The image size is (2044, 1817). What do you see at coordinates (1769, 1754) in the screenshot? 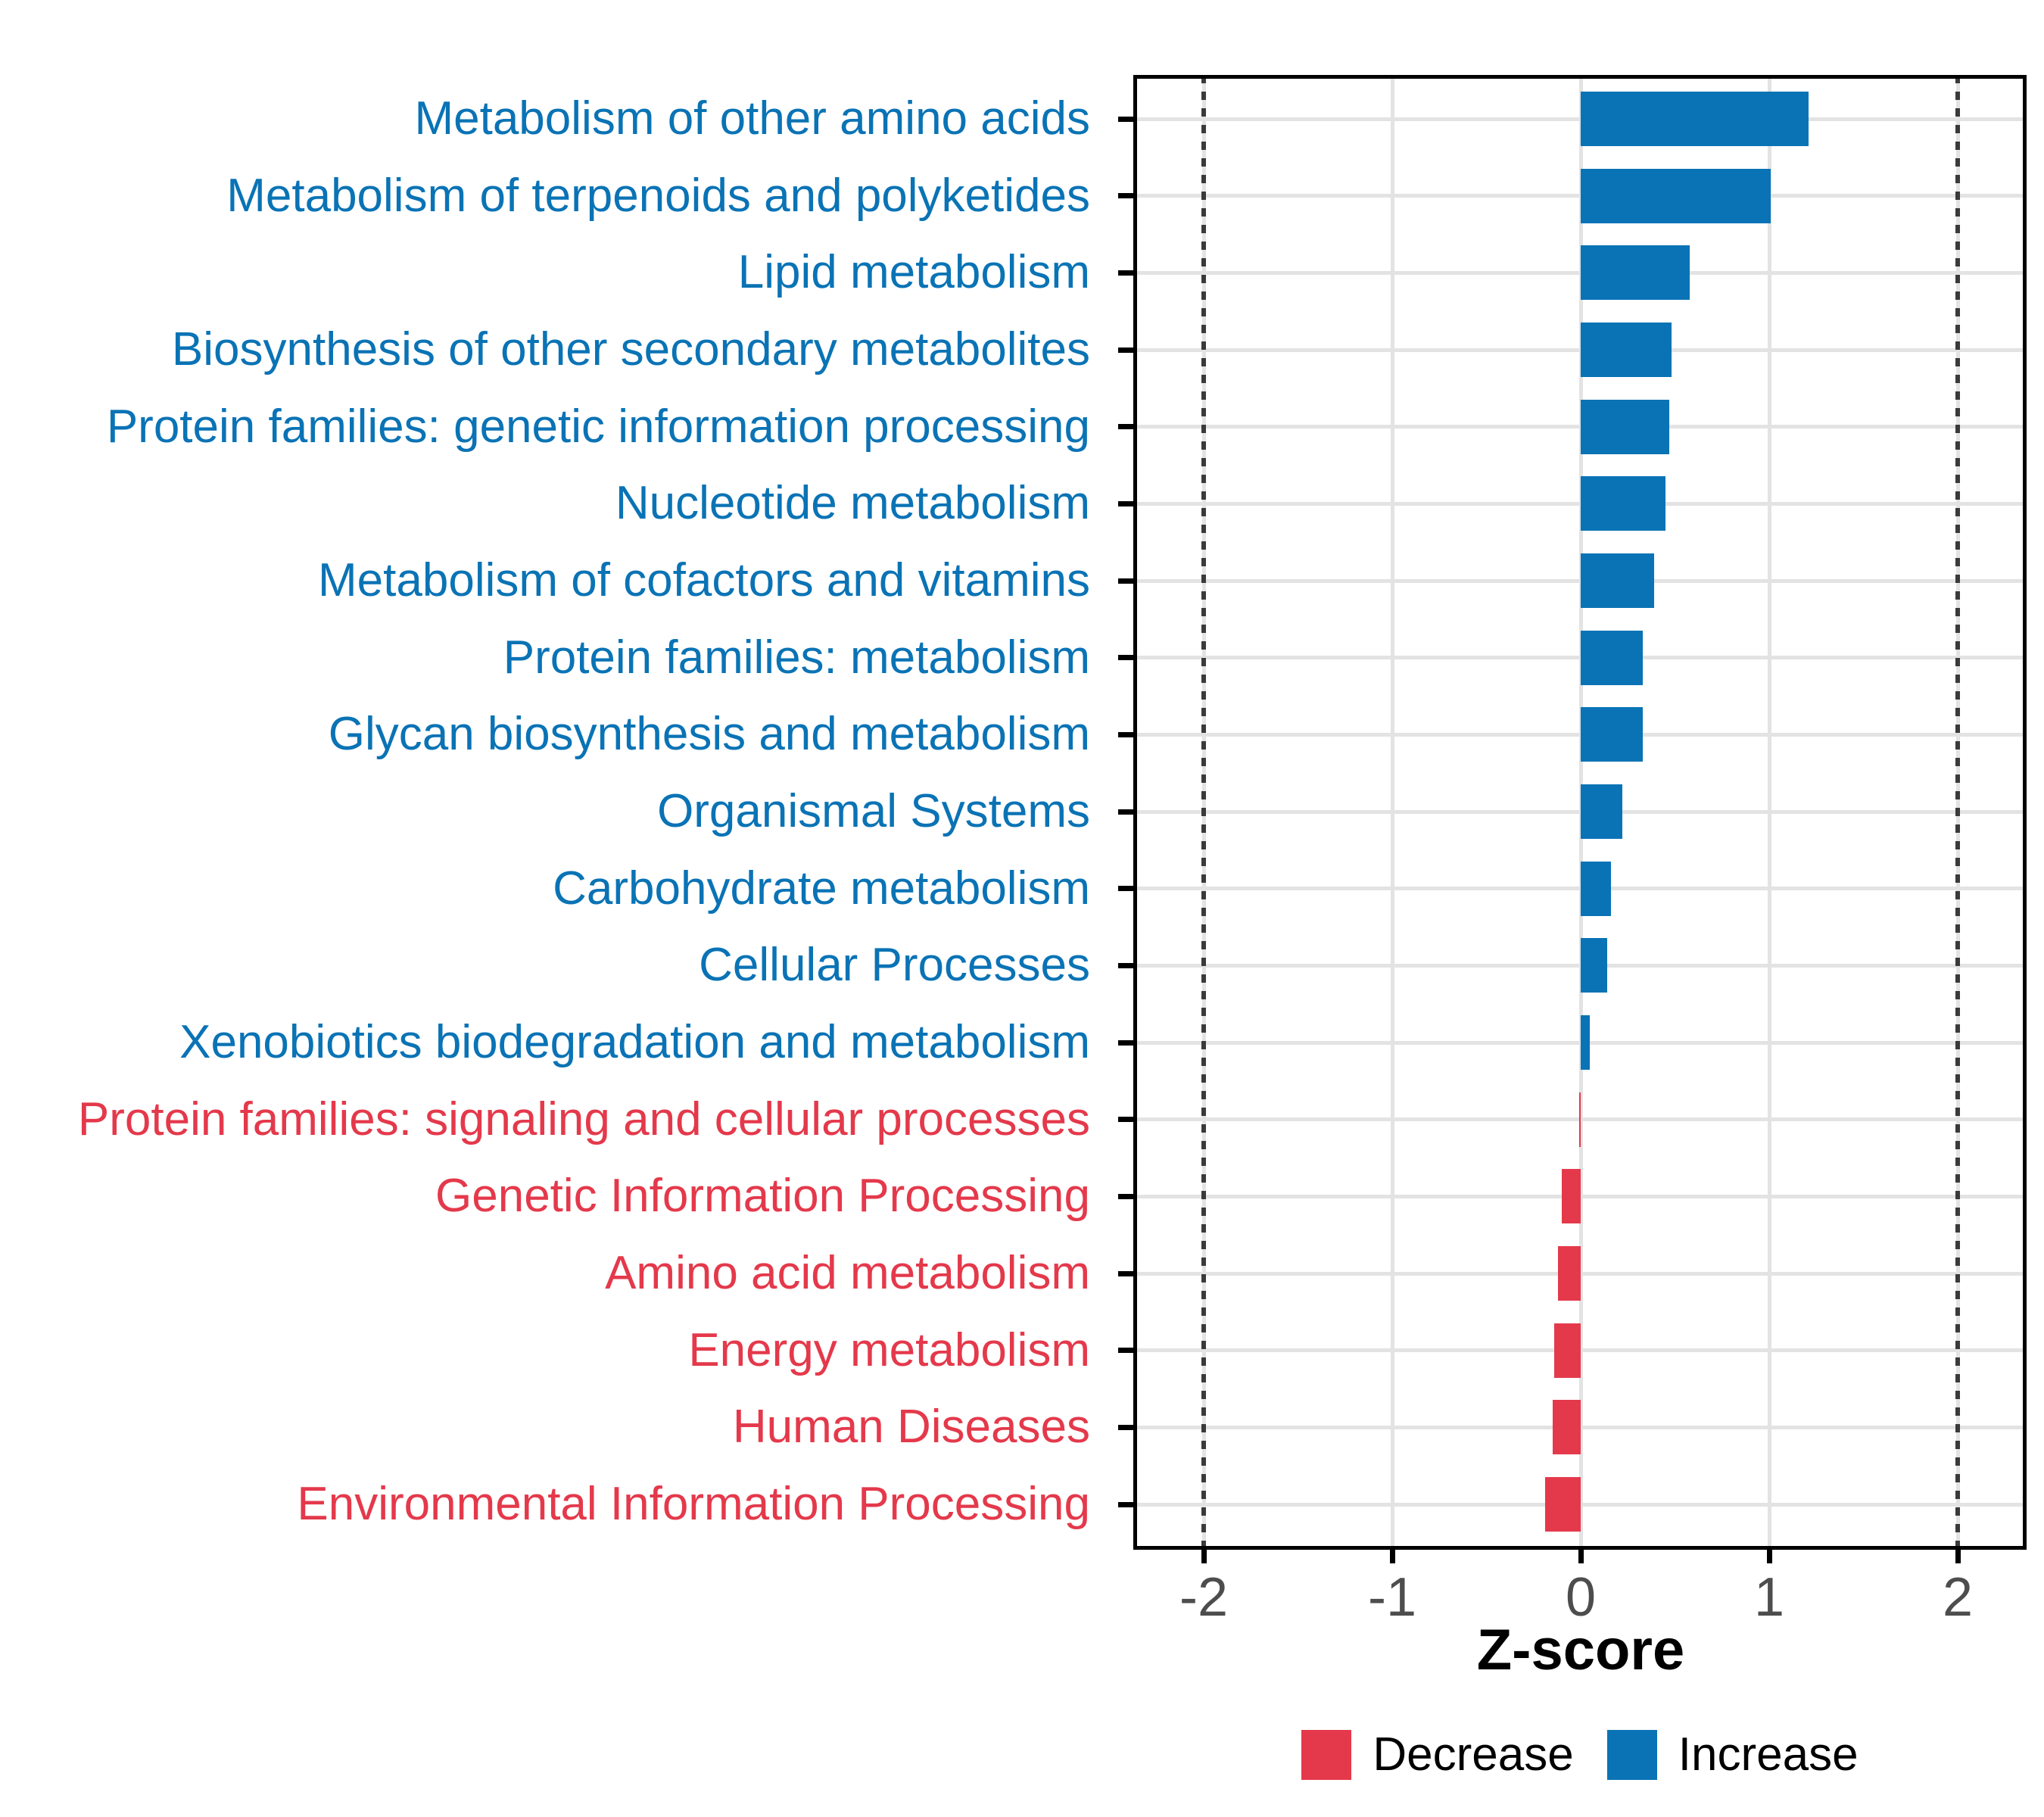
I see `legend-label: Increase` at bounding box center [1769, 1754].